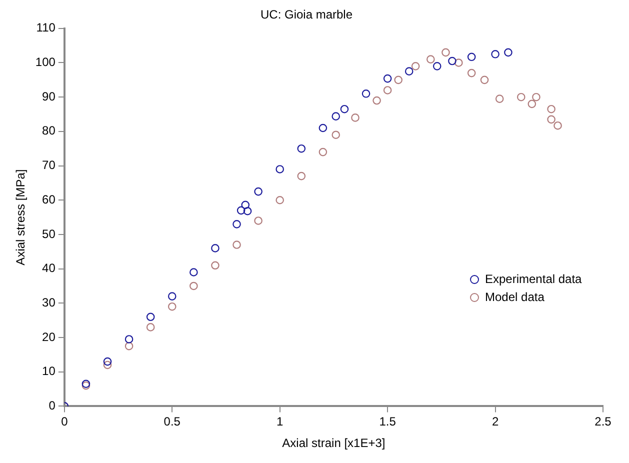 The height and width of the screenshot is (463, 629). What do you see at coordinates (49, 199) in the screenshot?
I see `y-tick-label: 60` at bounding box center [49, 199].